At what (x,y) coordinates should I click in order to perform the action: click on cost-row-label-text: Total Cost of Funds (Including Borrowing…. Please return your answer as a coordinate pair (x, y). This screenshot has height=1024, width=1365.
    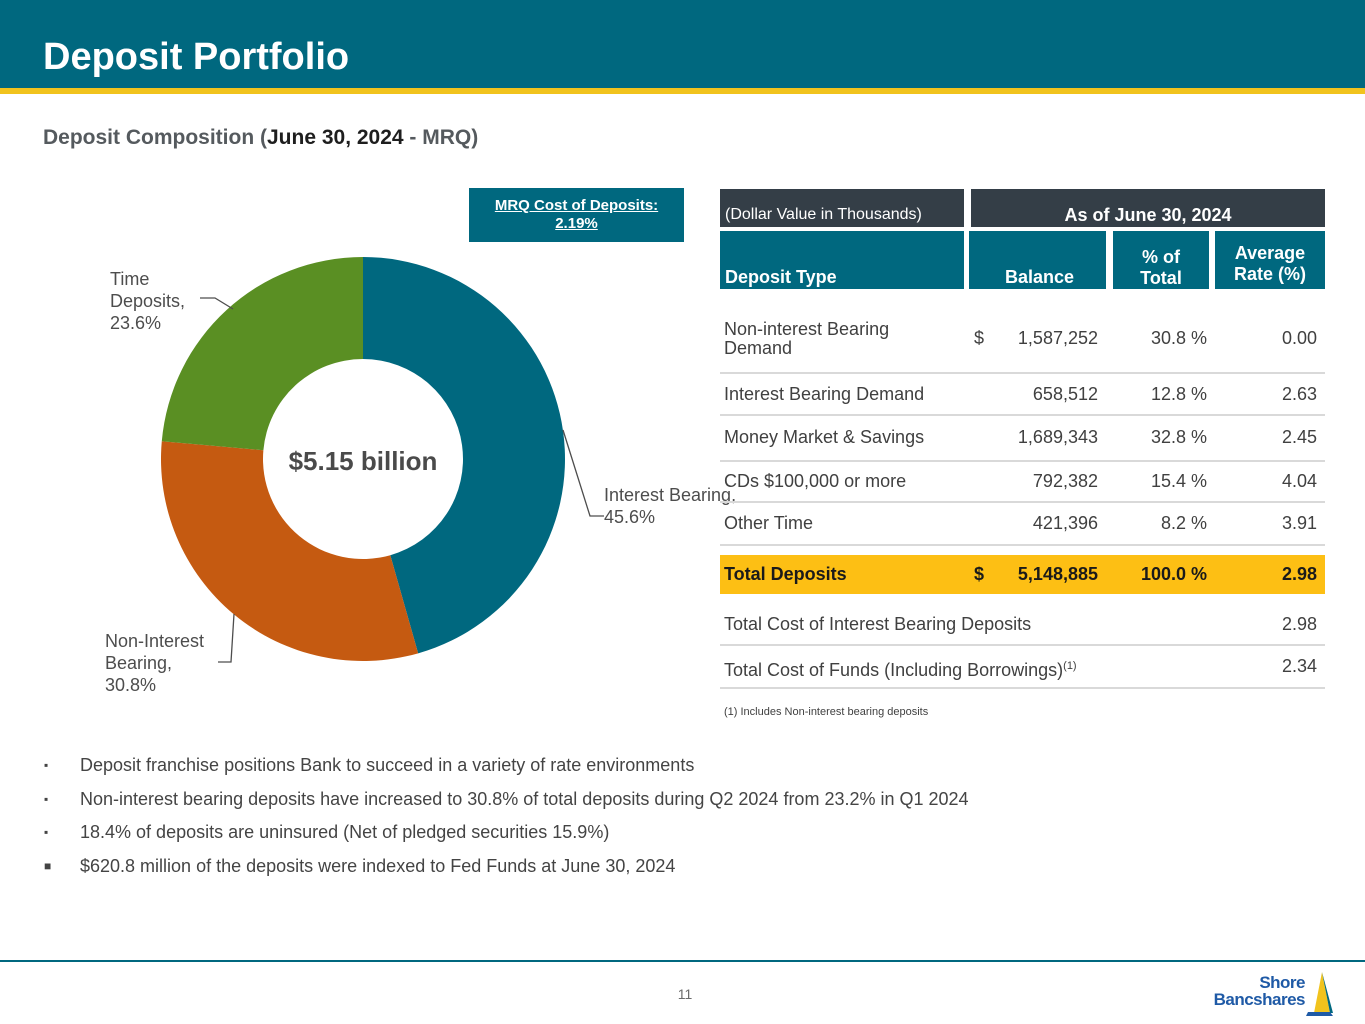
    Looking at the image, I should click on (894, 670).